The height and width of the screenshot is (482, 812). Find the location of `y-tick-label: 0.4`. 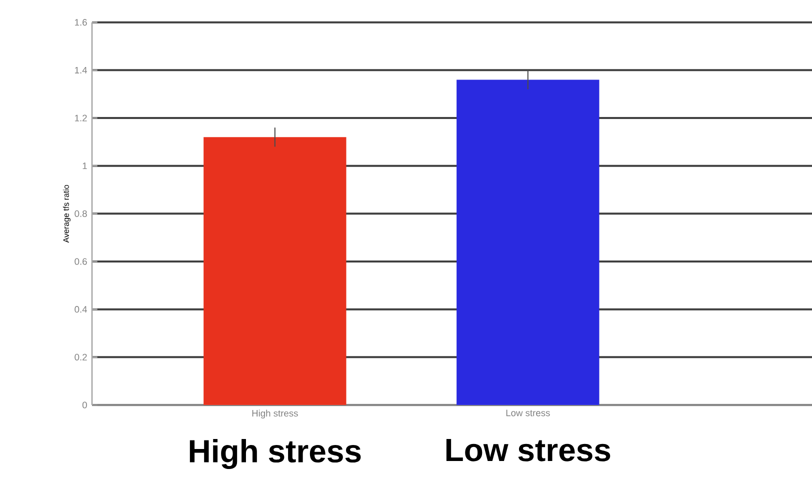

y-tick-label: 0.4 is located at coordinates (81, 309).